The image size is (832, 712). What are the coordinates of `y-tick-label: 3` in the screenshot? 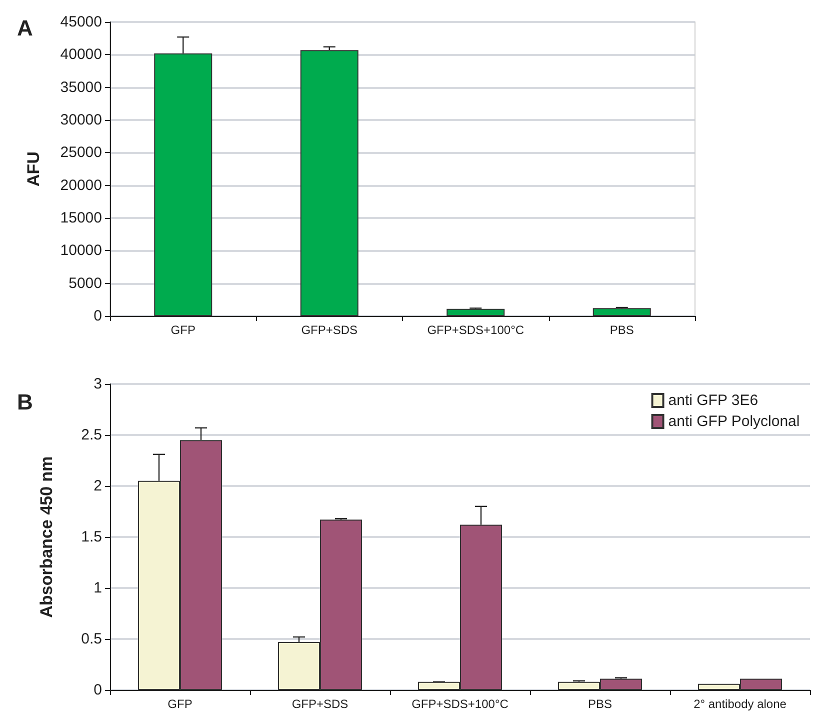 It's located at (98, 384).